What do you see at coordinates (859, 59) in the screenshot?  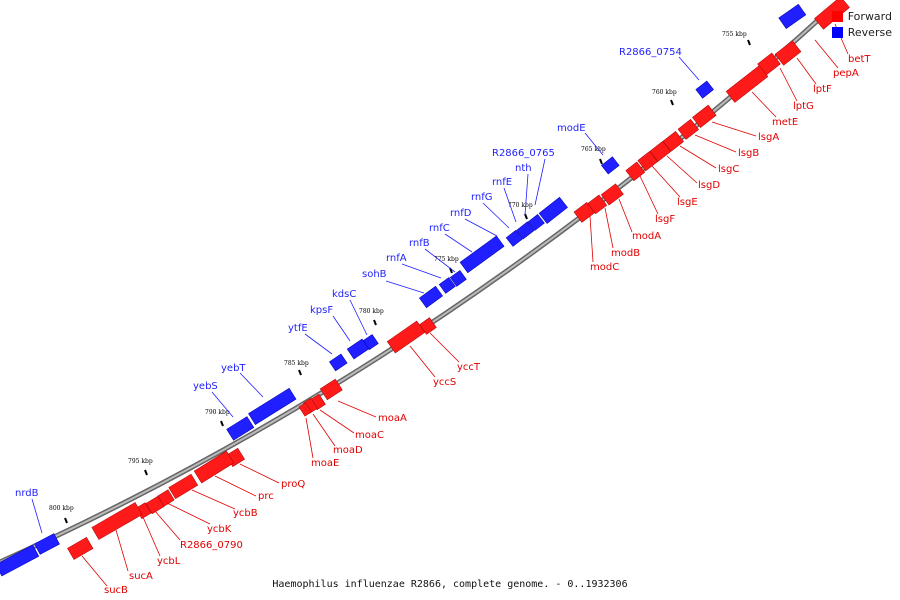 I see `gene-label: betT` at bounding box center [859, 59].